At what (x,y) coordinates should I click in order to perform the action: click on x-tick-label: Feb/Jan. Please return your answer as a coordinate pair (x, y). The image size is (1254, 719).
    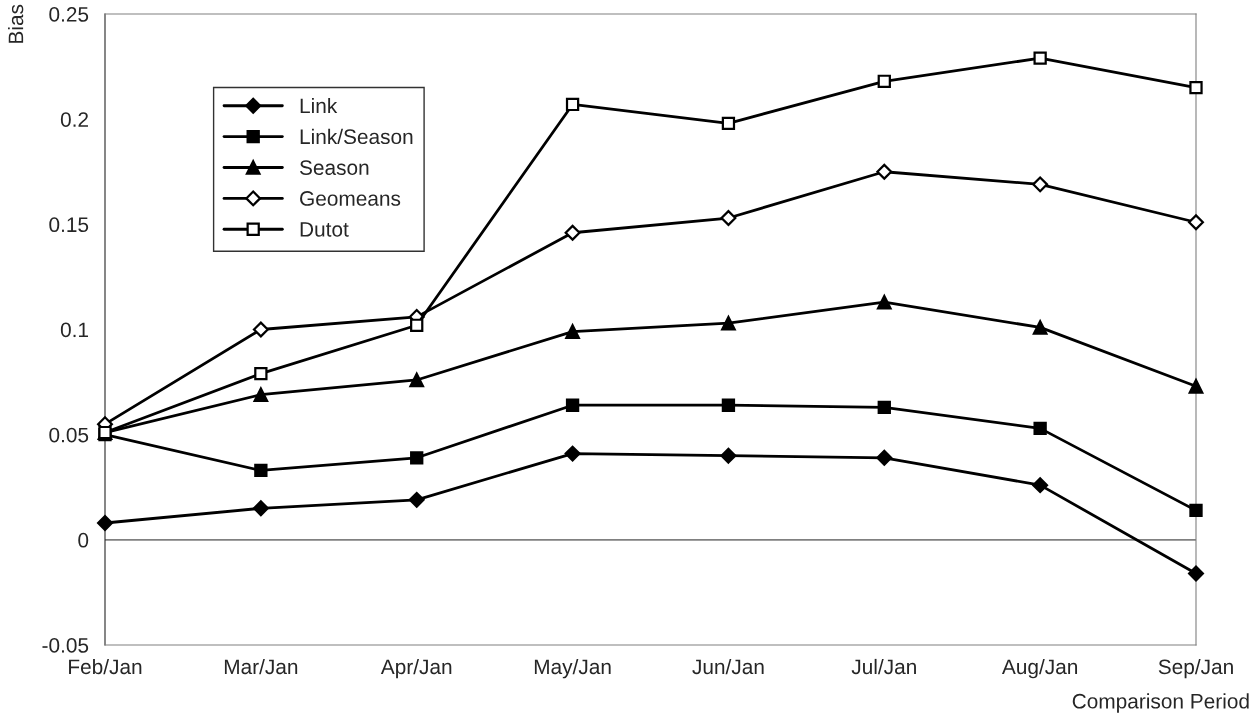
    Looking at the image, I should click on (105, 666).